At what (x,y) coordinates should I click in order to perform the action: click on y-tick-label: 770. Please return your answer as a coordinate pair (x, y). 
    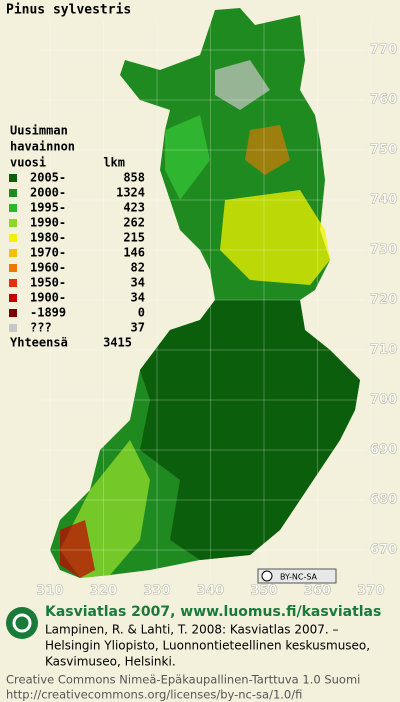
    Looking at the image, I should click on (383, 50).